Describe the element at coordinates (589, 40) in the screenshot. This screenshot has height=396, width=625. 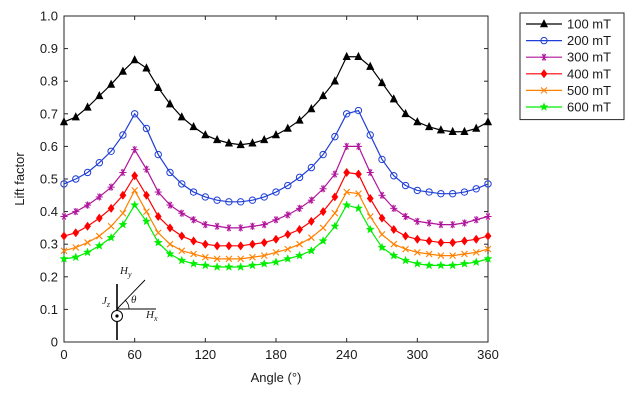
I see `legend-label: 200 mT` at that location.